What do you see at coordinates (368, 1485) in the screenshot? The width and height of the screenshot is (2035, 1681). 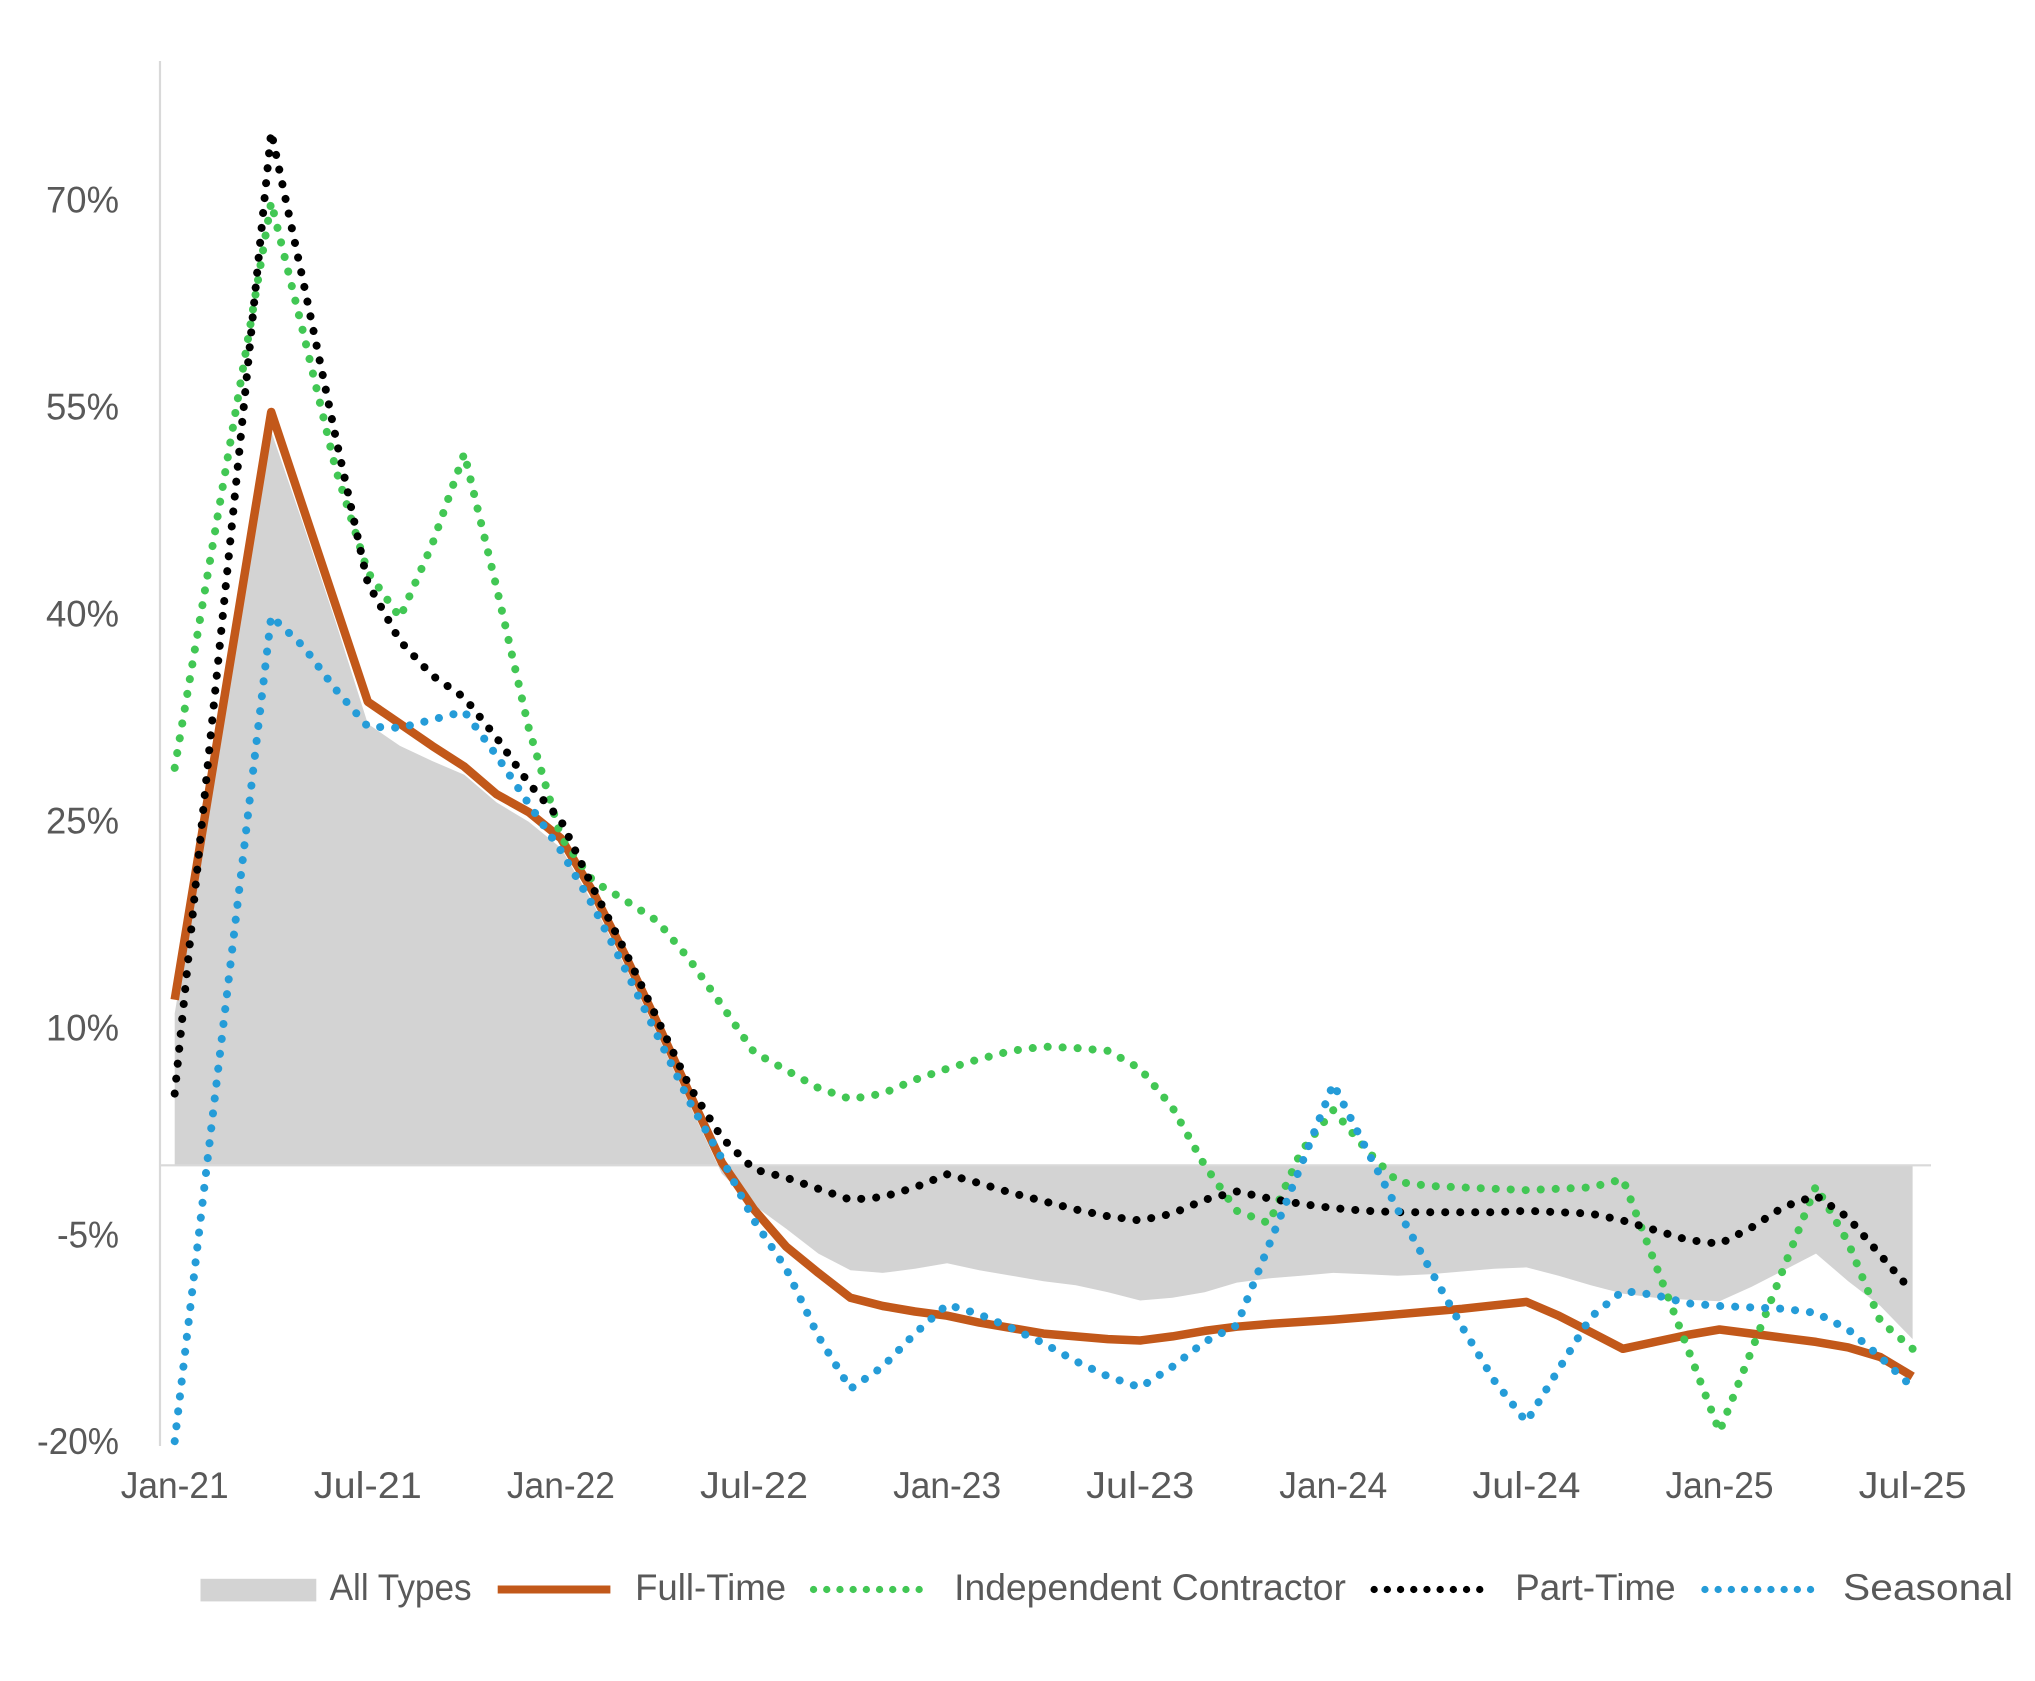 I see `svg-text: Jul-21` at bounding box center [368, 1485].